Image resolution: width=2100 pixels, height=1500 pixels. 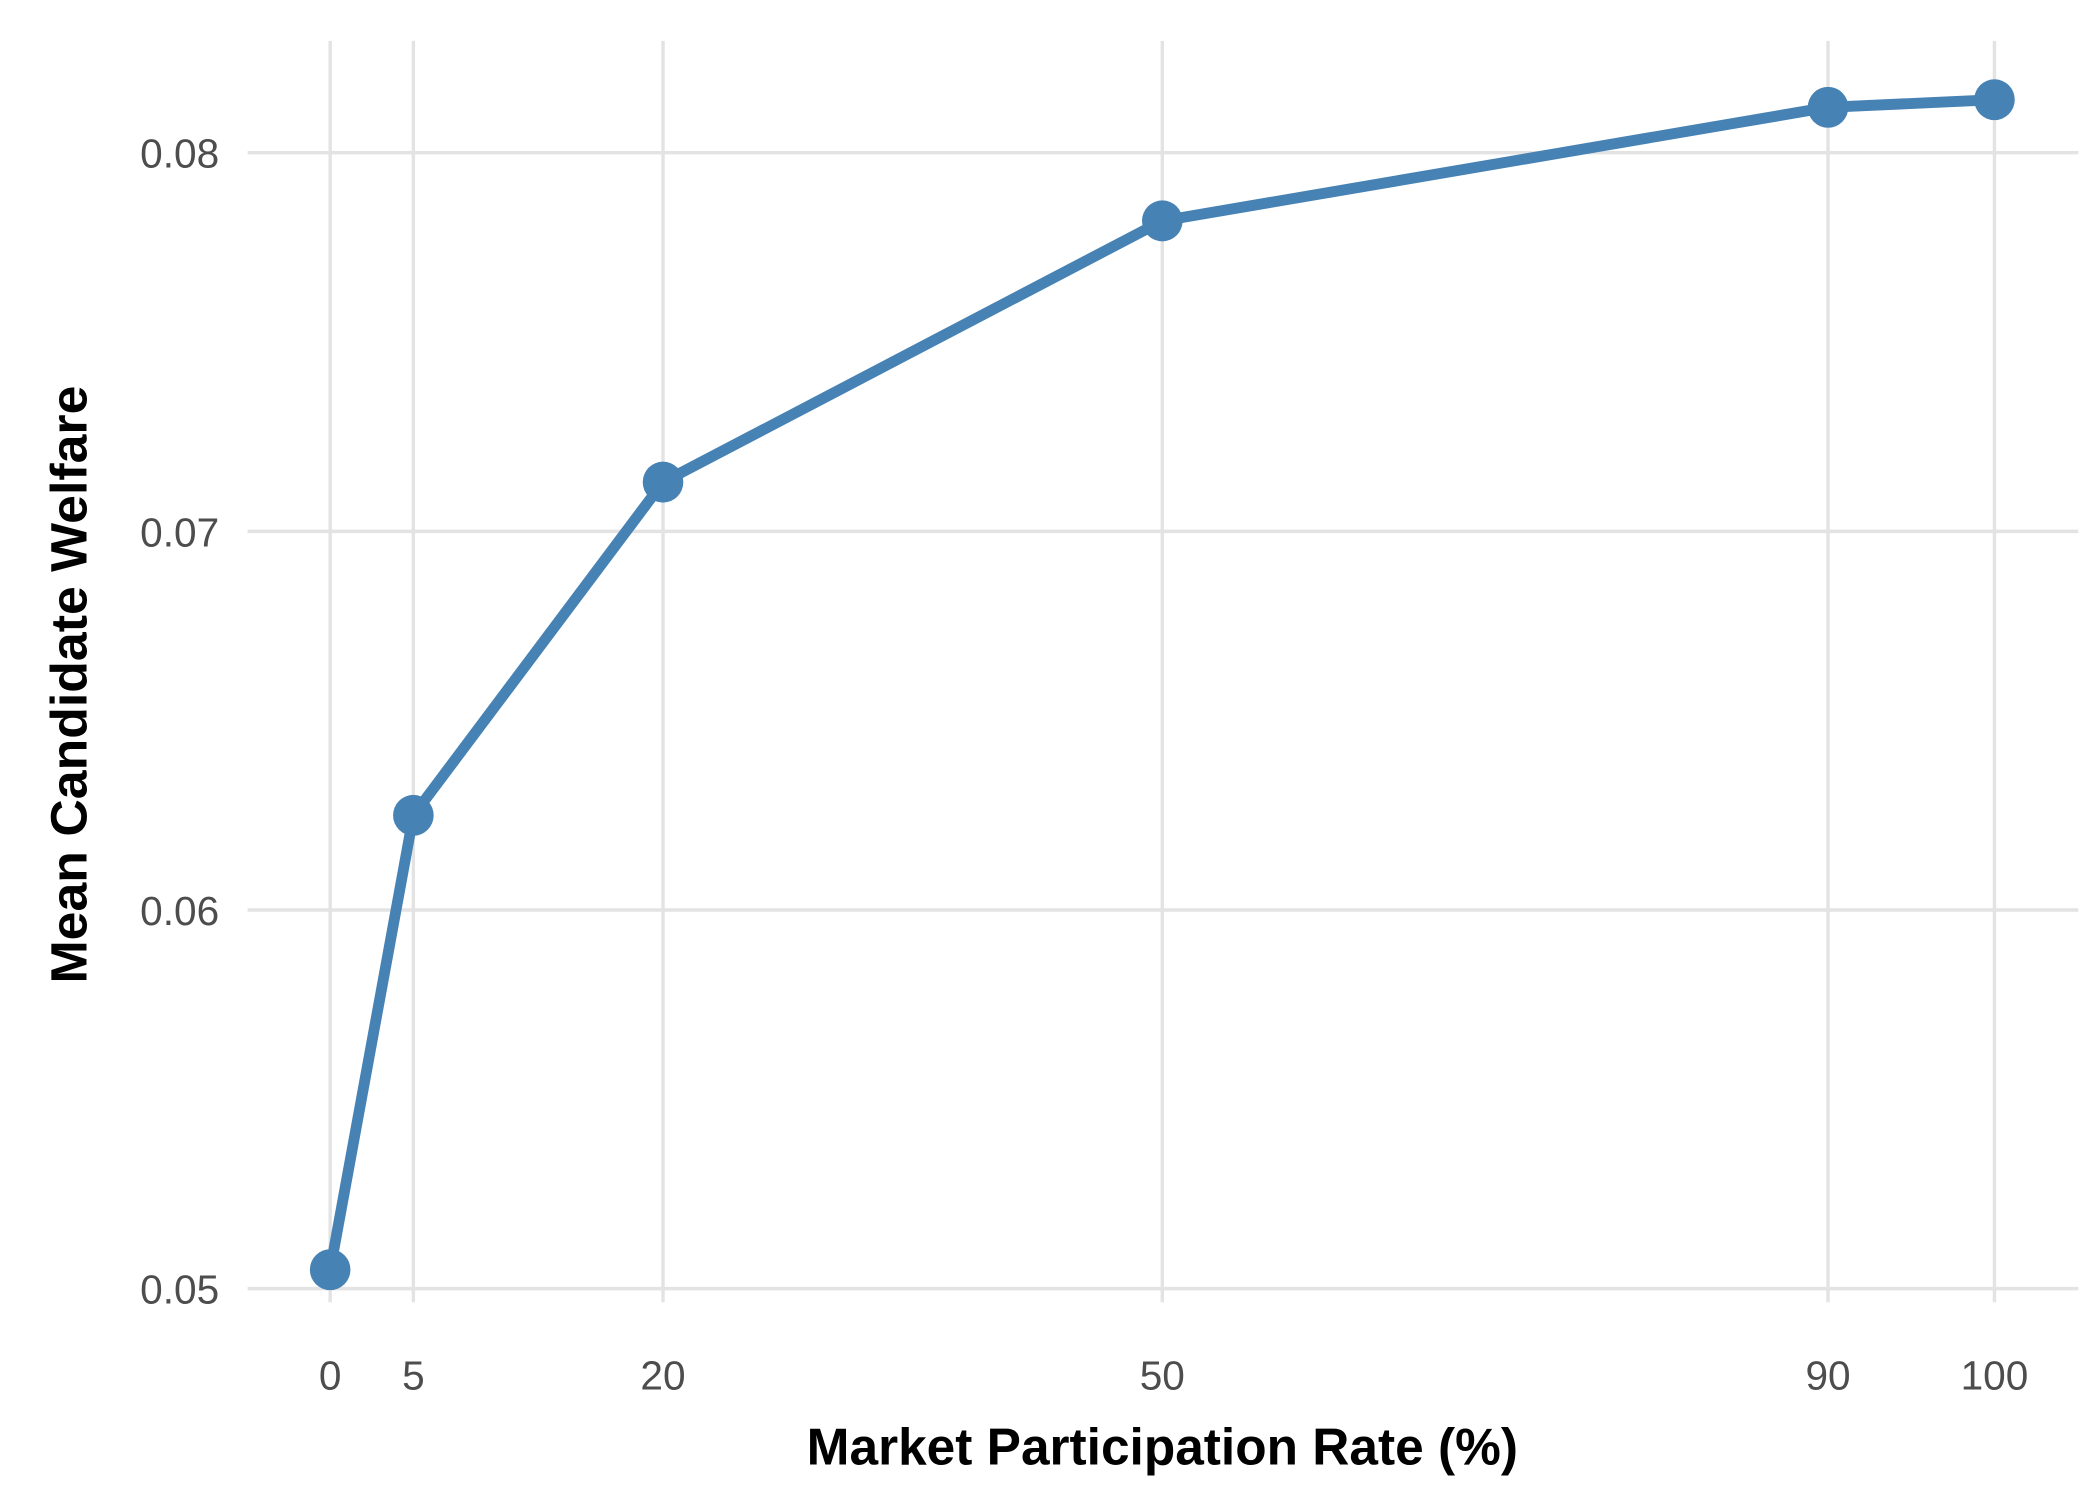 I want to click on y-tick-label: 0.07, so click(x=179, y=532).